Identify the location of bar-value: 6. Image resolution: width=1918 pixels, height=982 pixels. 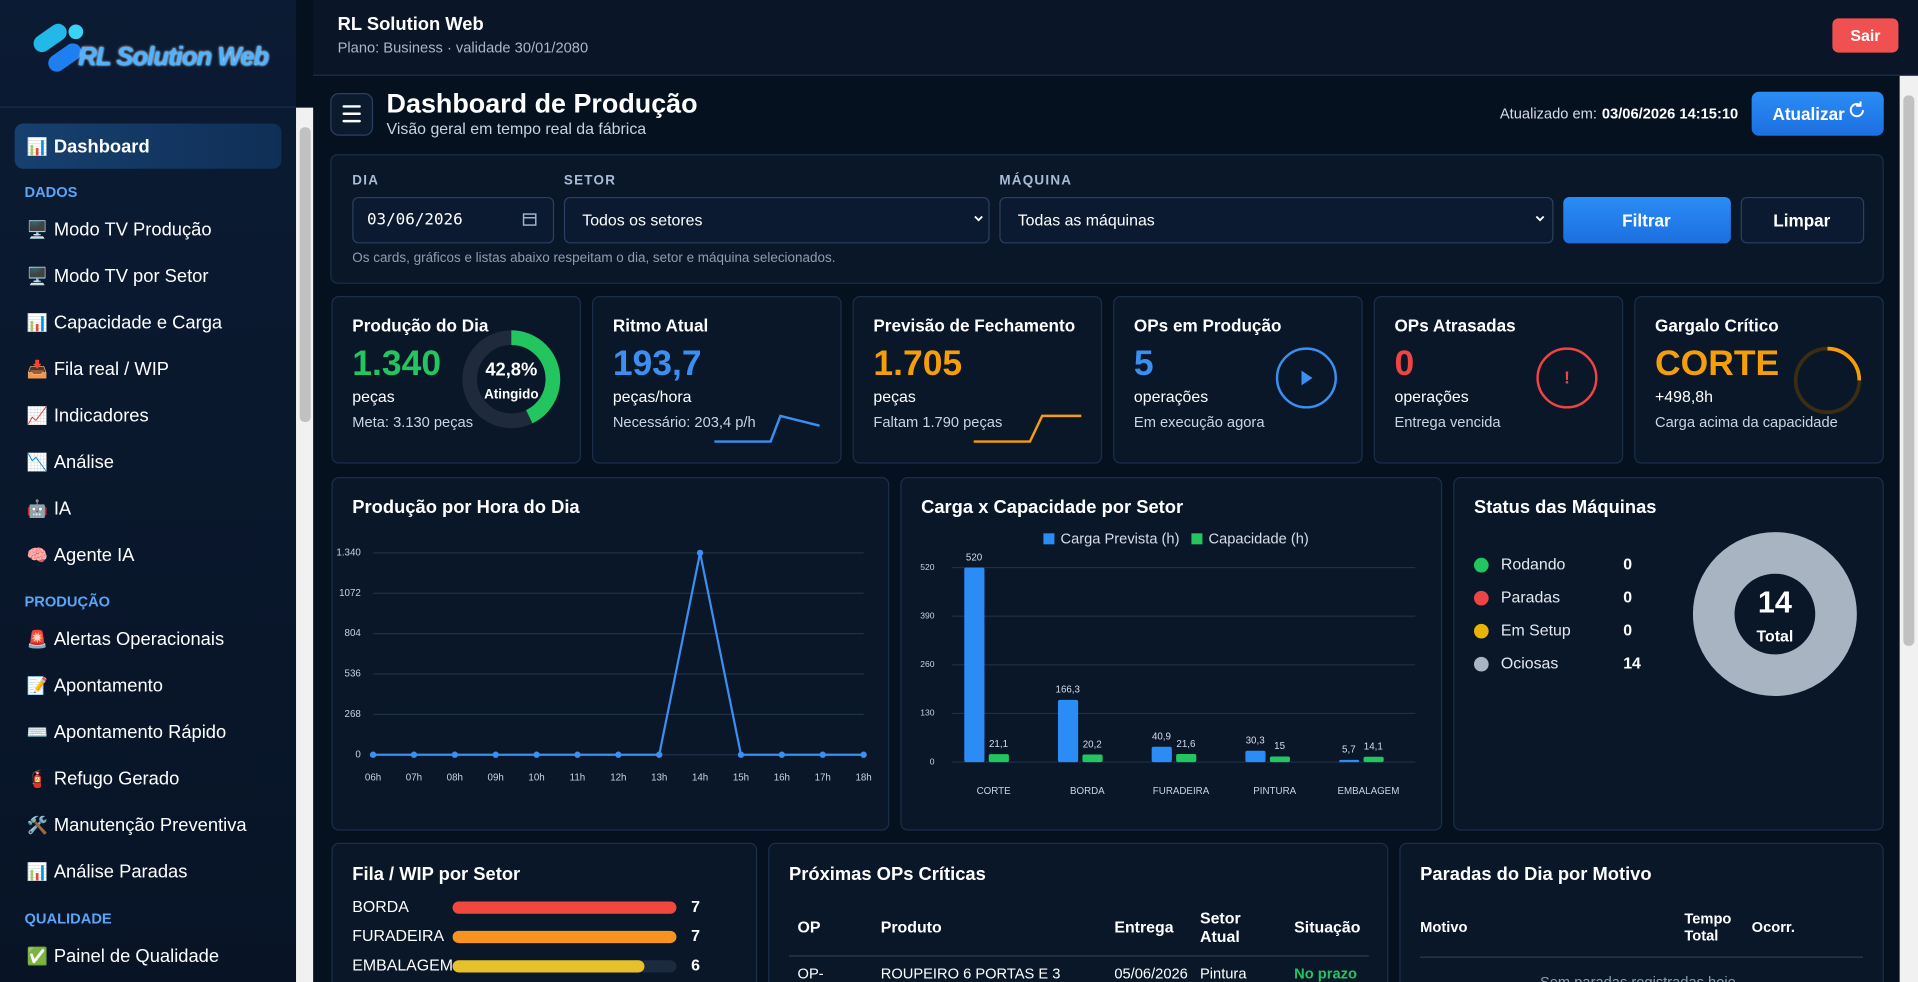
(695, 966).